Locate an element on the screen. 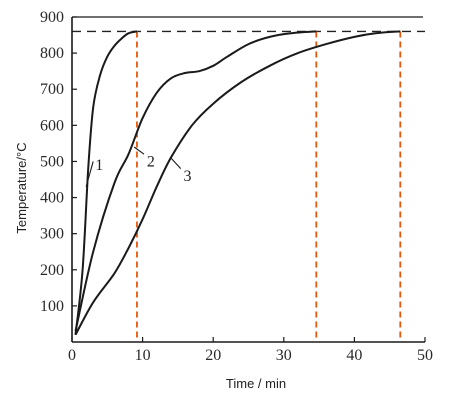 Image resolution: width=457 pixels, height=400 pixels. y-tick-label: 700 is located at coordinates (52, 89).